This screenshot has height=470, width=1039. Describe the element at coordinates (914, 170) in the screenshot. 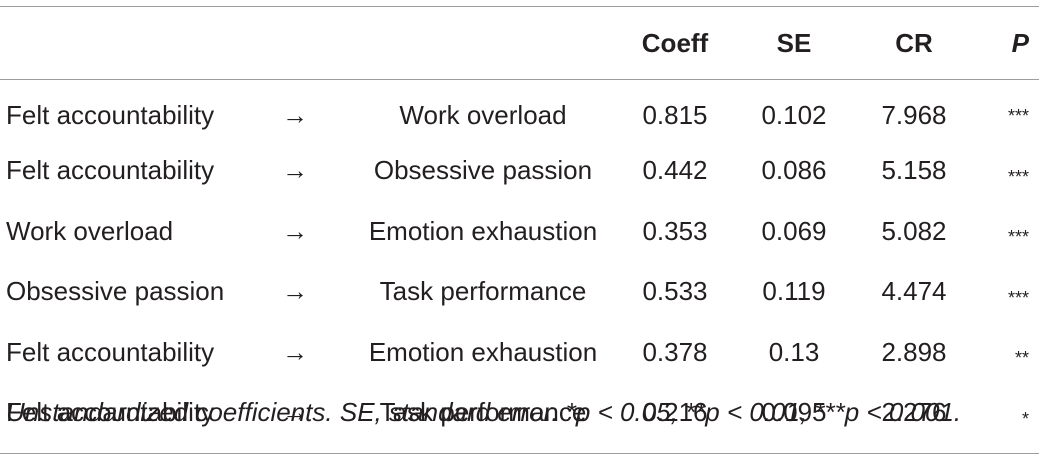

I see `cell-cr: 5.158` at that location.